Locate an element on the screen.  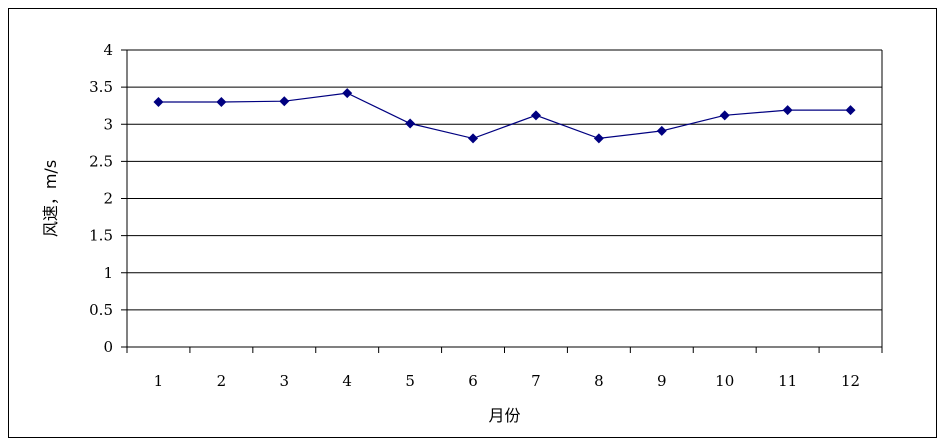
x-tick-label: 7 is located at coordinates (536, 381).